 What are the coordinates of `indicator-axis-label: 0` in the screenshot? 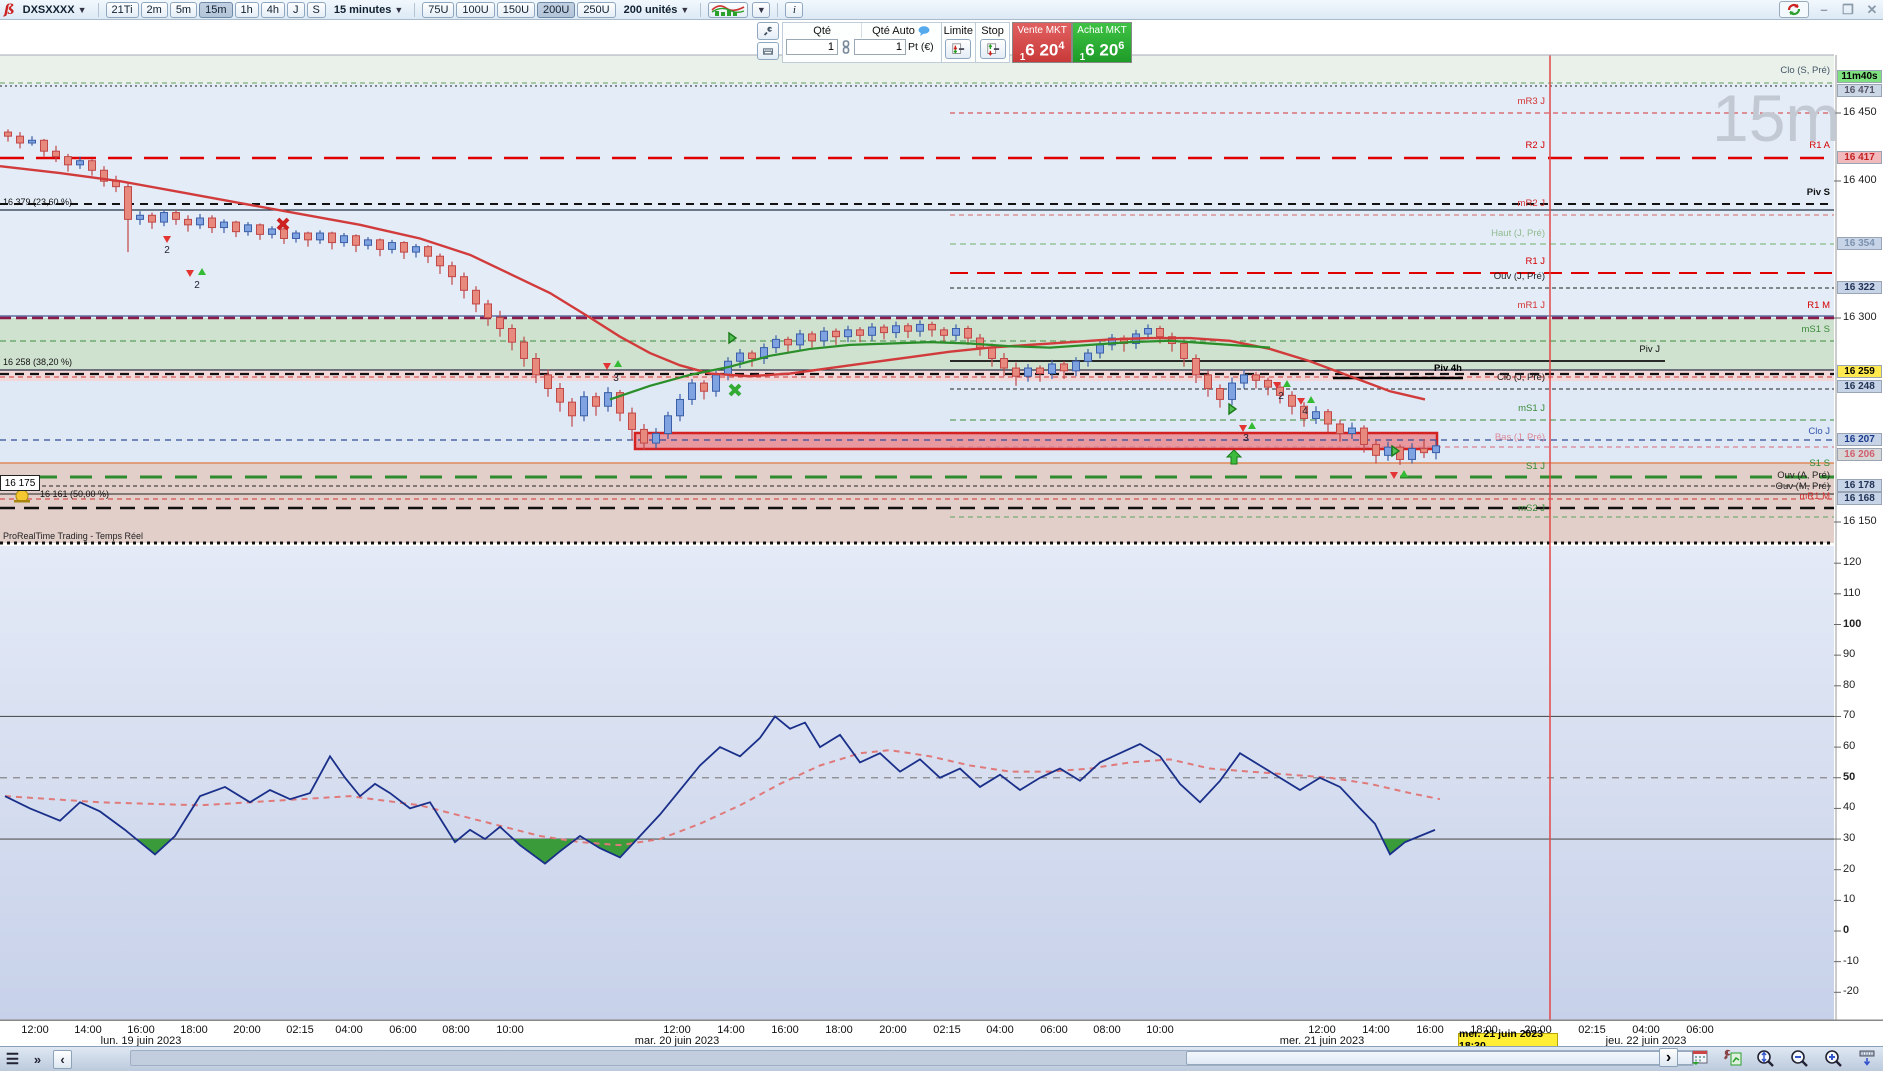 It's located at (1846, 930).